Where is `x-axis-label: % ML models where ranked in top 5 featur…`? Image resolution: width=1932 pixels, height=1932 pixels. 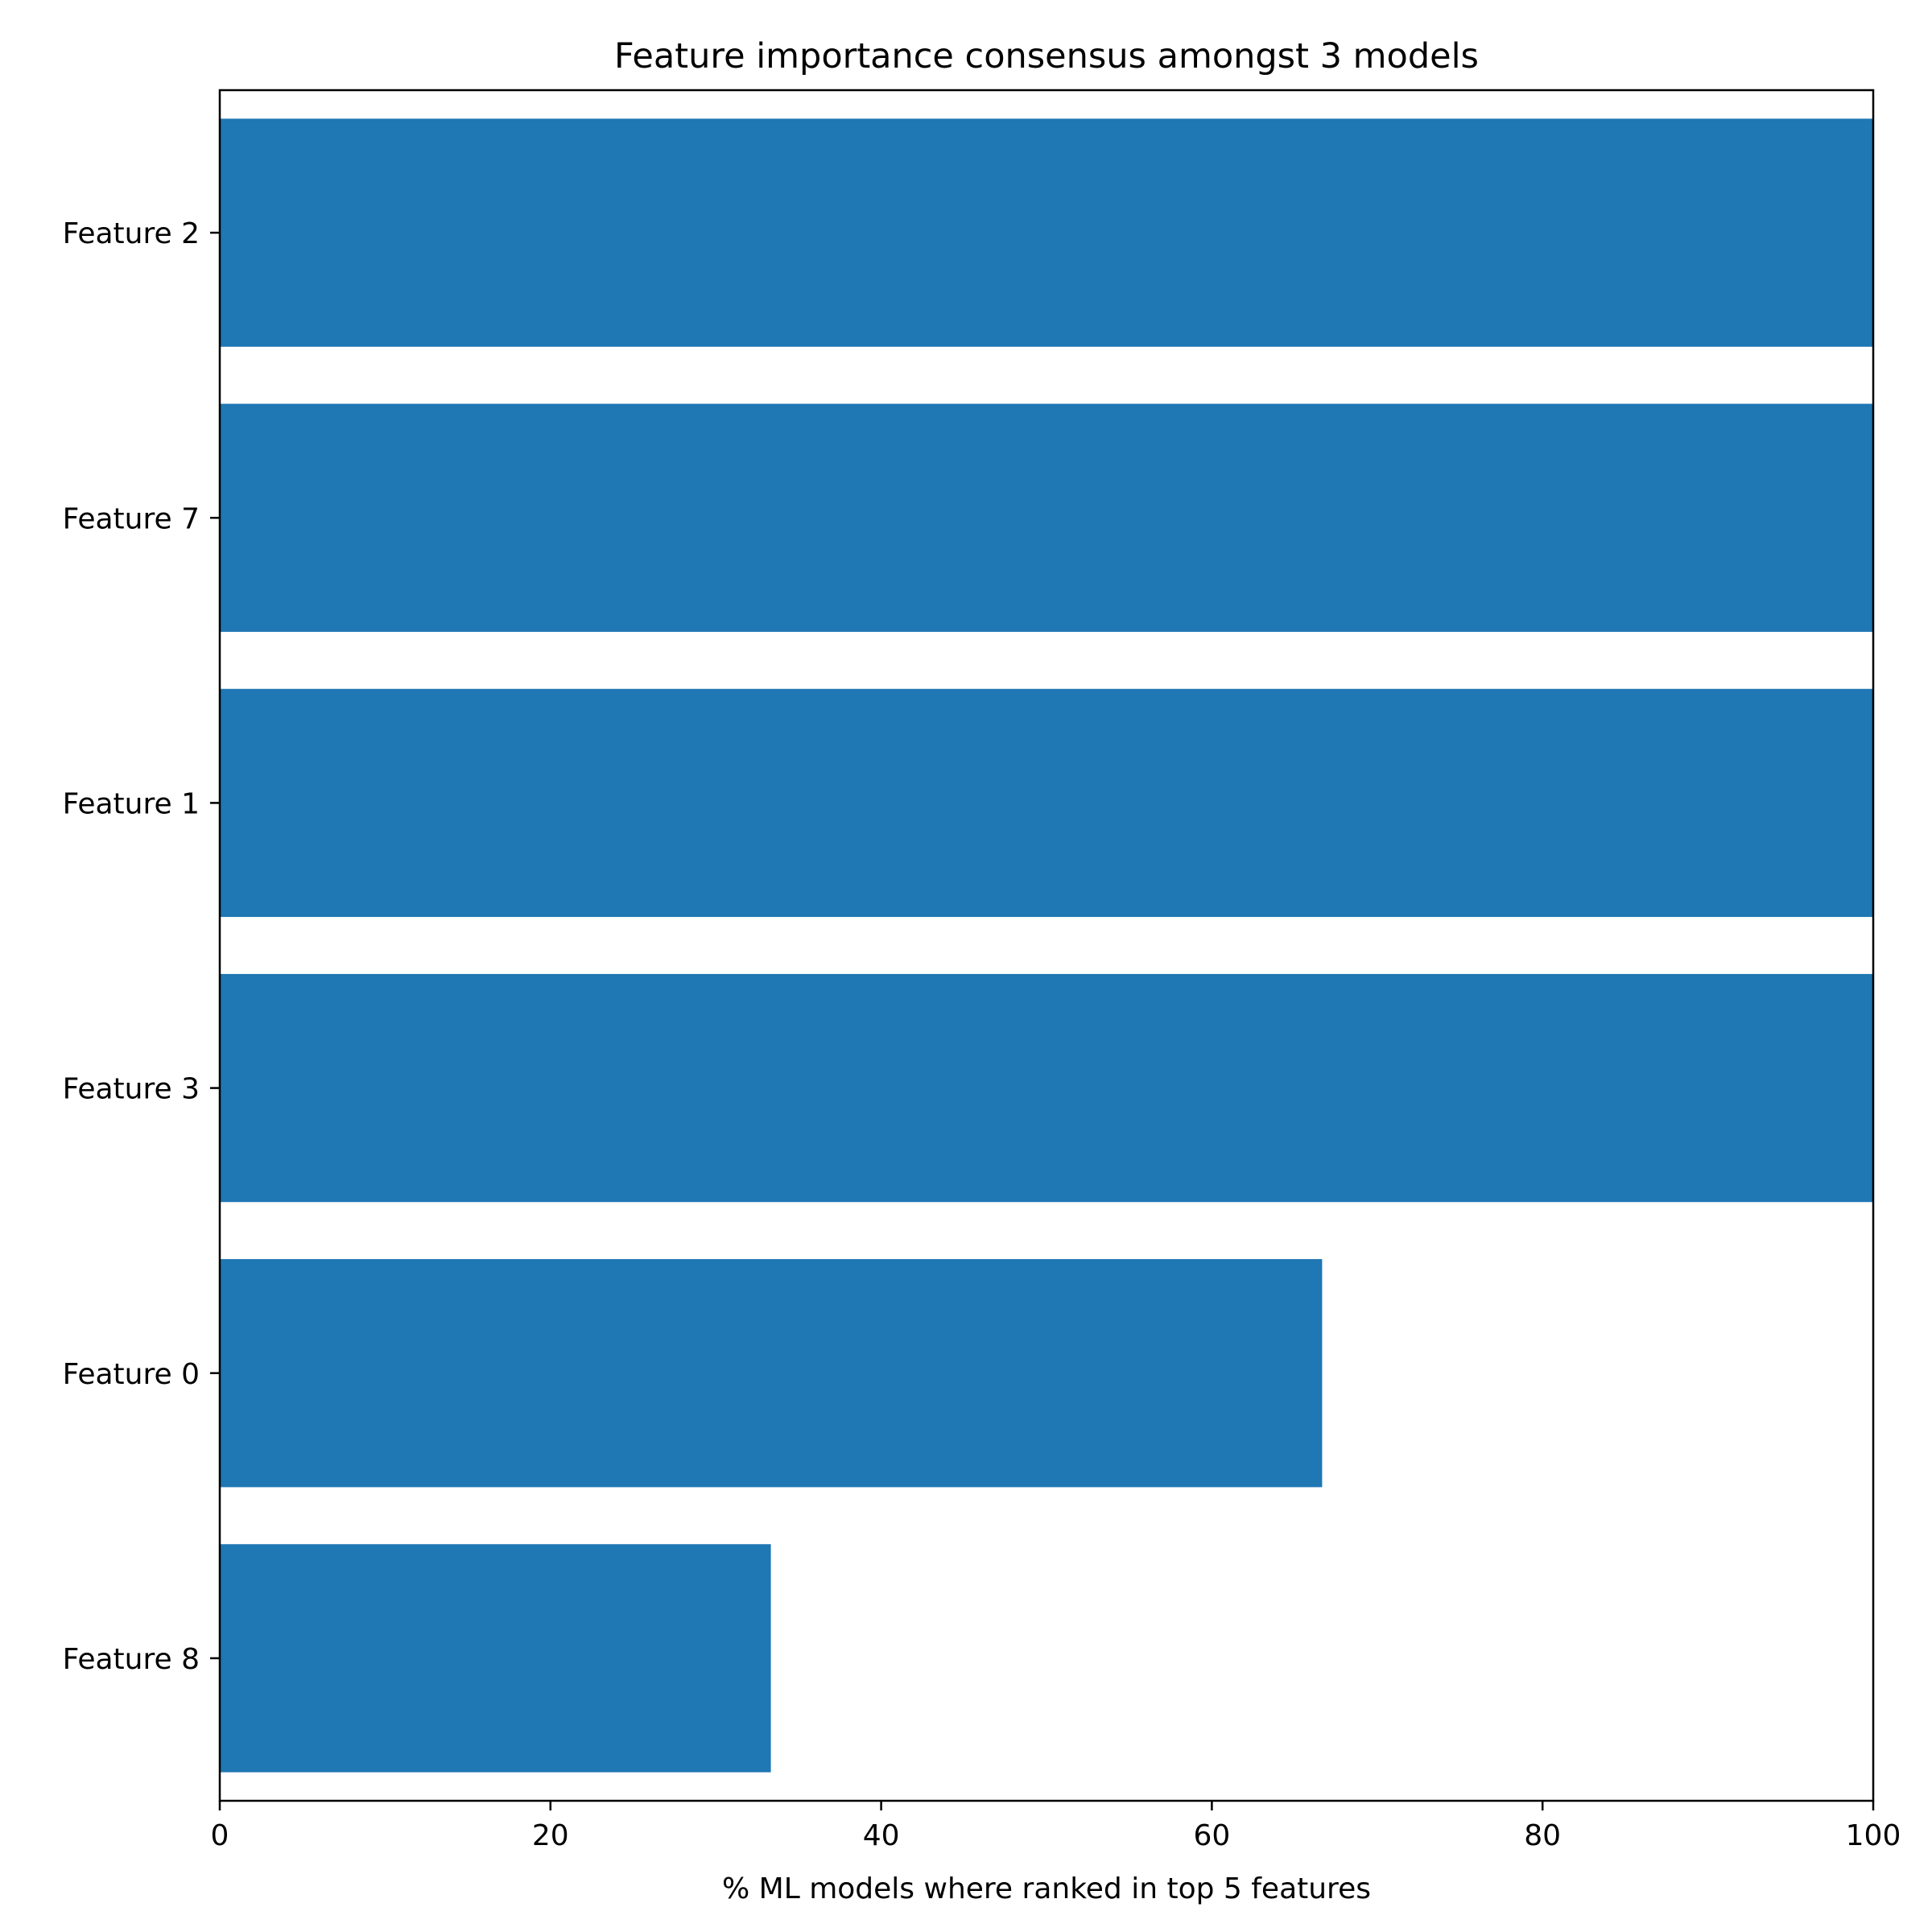
x-axis-label: % ML models where ranked in top 5 featur… is located at coordinates (1046, 1888).